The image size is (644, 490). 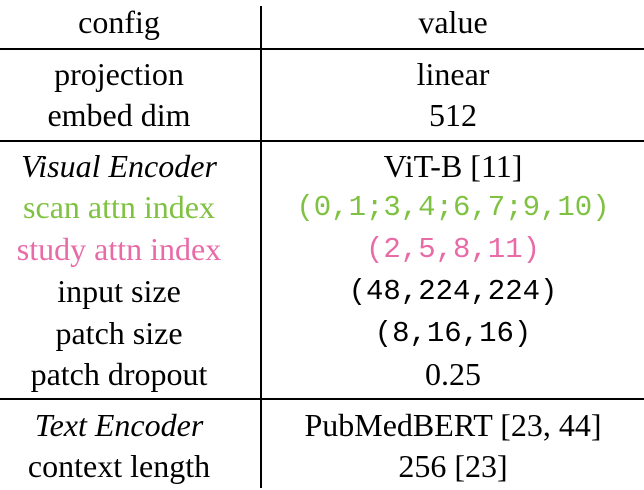 What do you see at coordinates (453, 466) in the screenshot?
I see `row-value: 256 [23]` at bounding box center [453, 466].